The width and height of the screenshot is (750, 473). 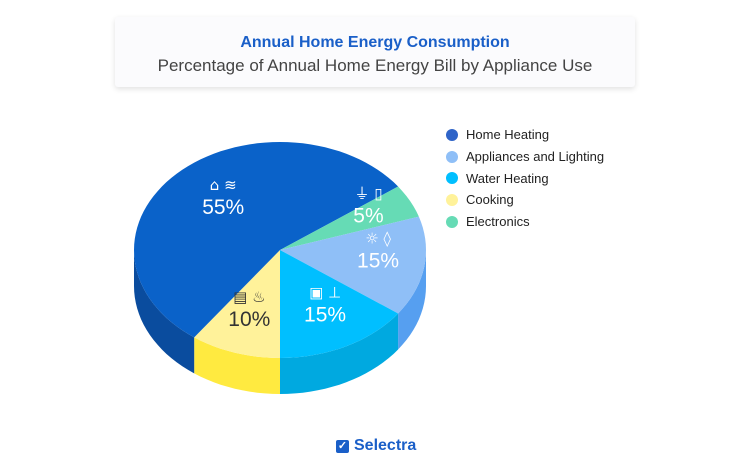 I want to click on pie-slice-home-heating, so click(x=266, y=240).